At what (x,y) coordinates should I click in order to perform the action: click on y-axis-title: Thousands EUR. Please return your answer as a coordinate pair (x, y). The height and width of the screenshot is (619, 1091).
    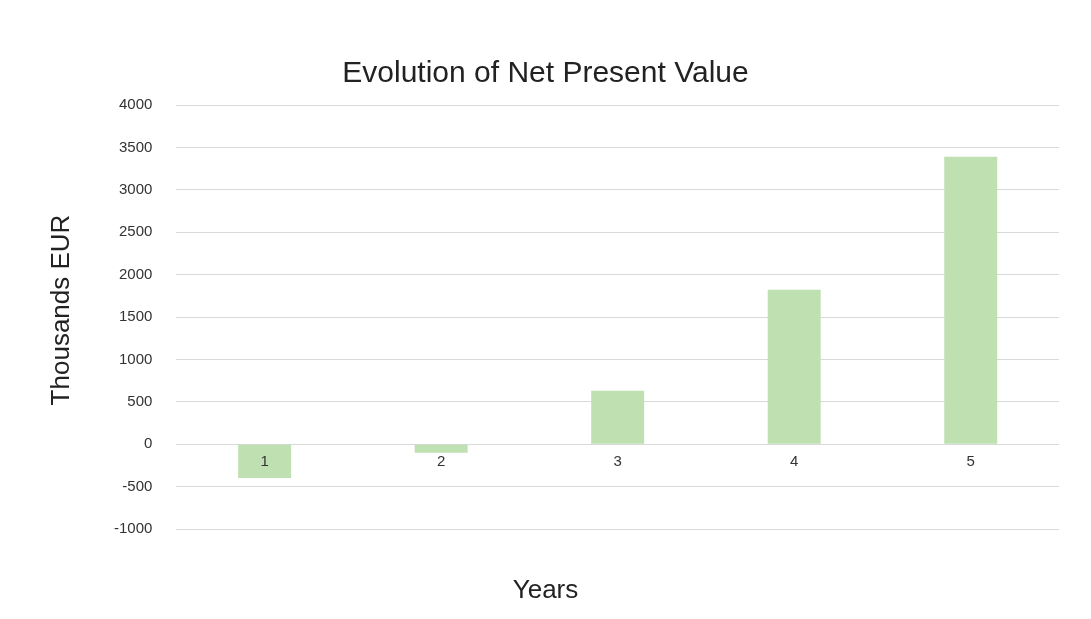
    Looking at the image, I should click on (60, 310).